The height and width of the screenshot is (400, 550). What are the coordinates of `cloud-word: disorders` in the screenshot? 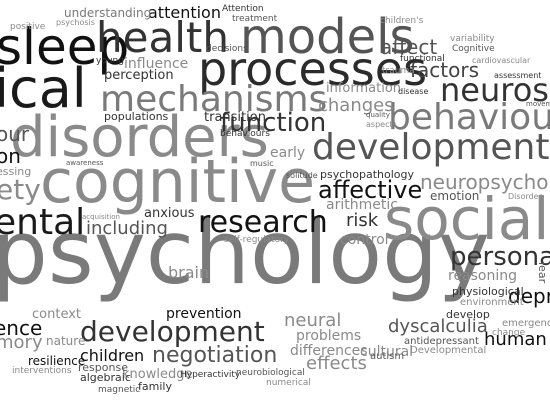 It's located at (139, 137).